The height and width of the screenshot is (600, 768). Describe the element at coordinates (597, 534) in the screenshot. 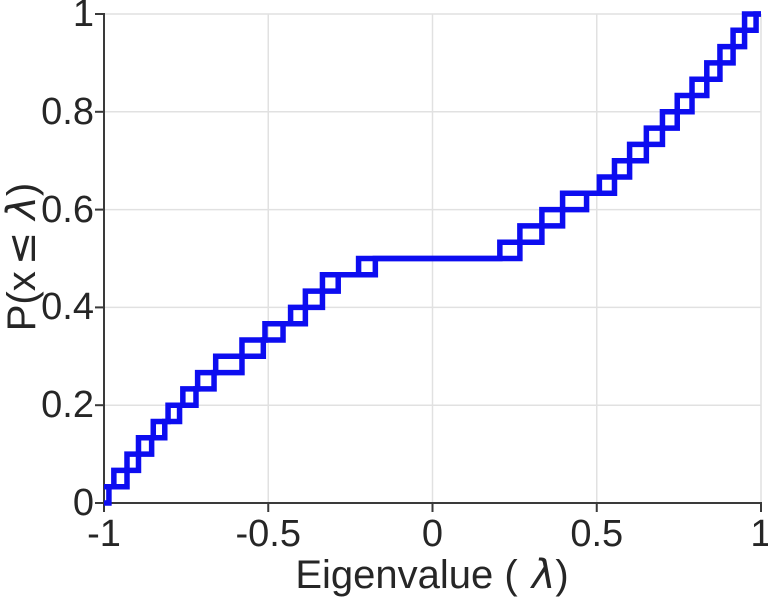

I see `x-tick-label: 0.5` at that location.